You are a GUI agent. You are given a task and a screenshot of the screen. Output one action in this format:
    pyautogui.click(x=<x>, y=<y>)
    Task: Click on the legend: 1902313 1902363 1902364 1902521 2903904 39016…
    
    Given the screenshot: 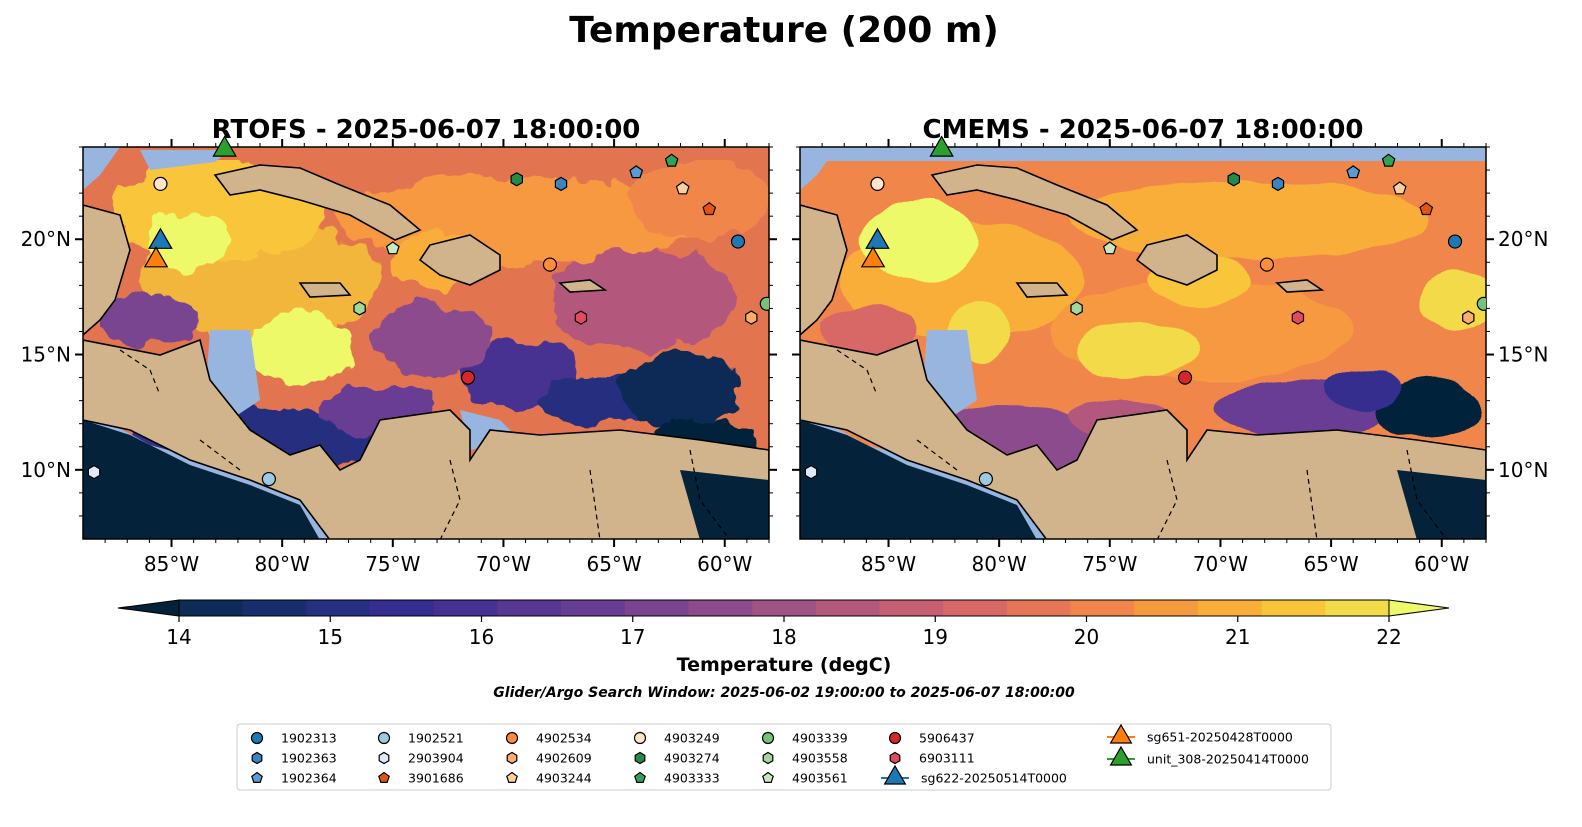 What is the action you would take?
    pyautogui.click(x=784, y=757)
    